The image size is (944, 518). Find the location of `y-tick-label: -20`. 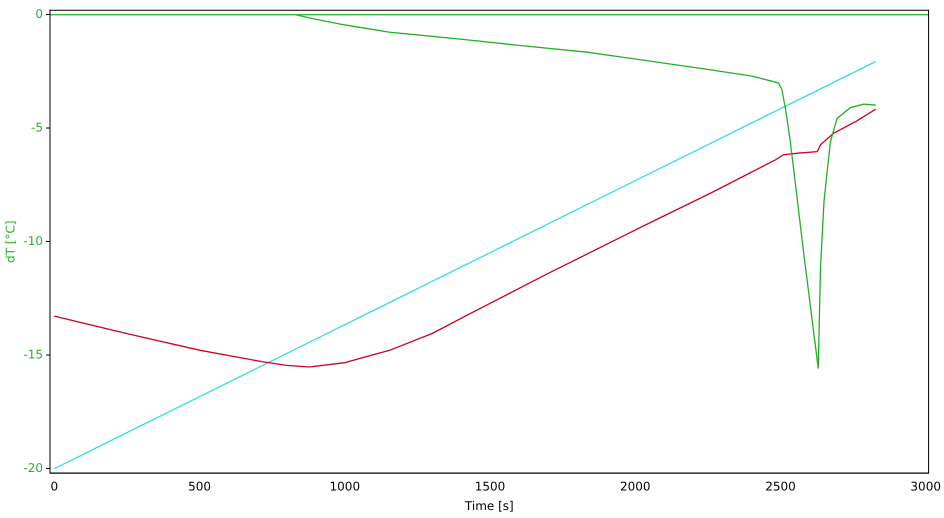

y-tick-label: -20 is located at coordinates (33, 467).